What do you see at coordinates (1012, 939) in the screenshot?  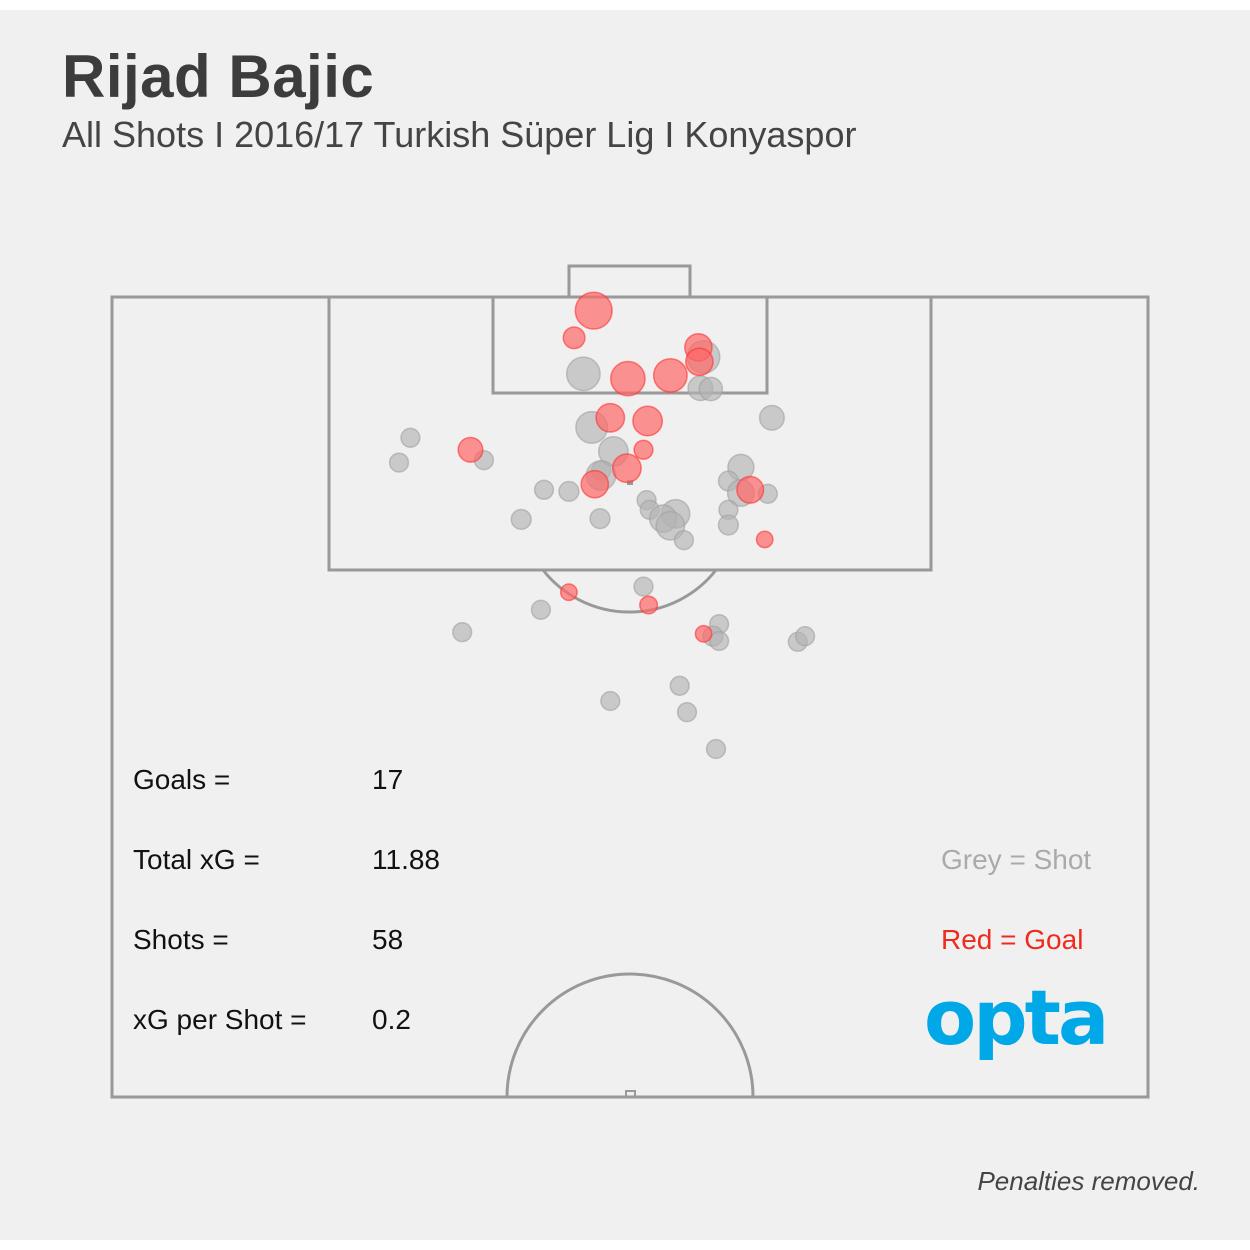 I see `legend-goal: Red = Goal` at bounding box center [1012, 939].